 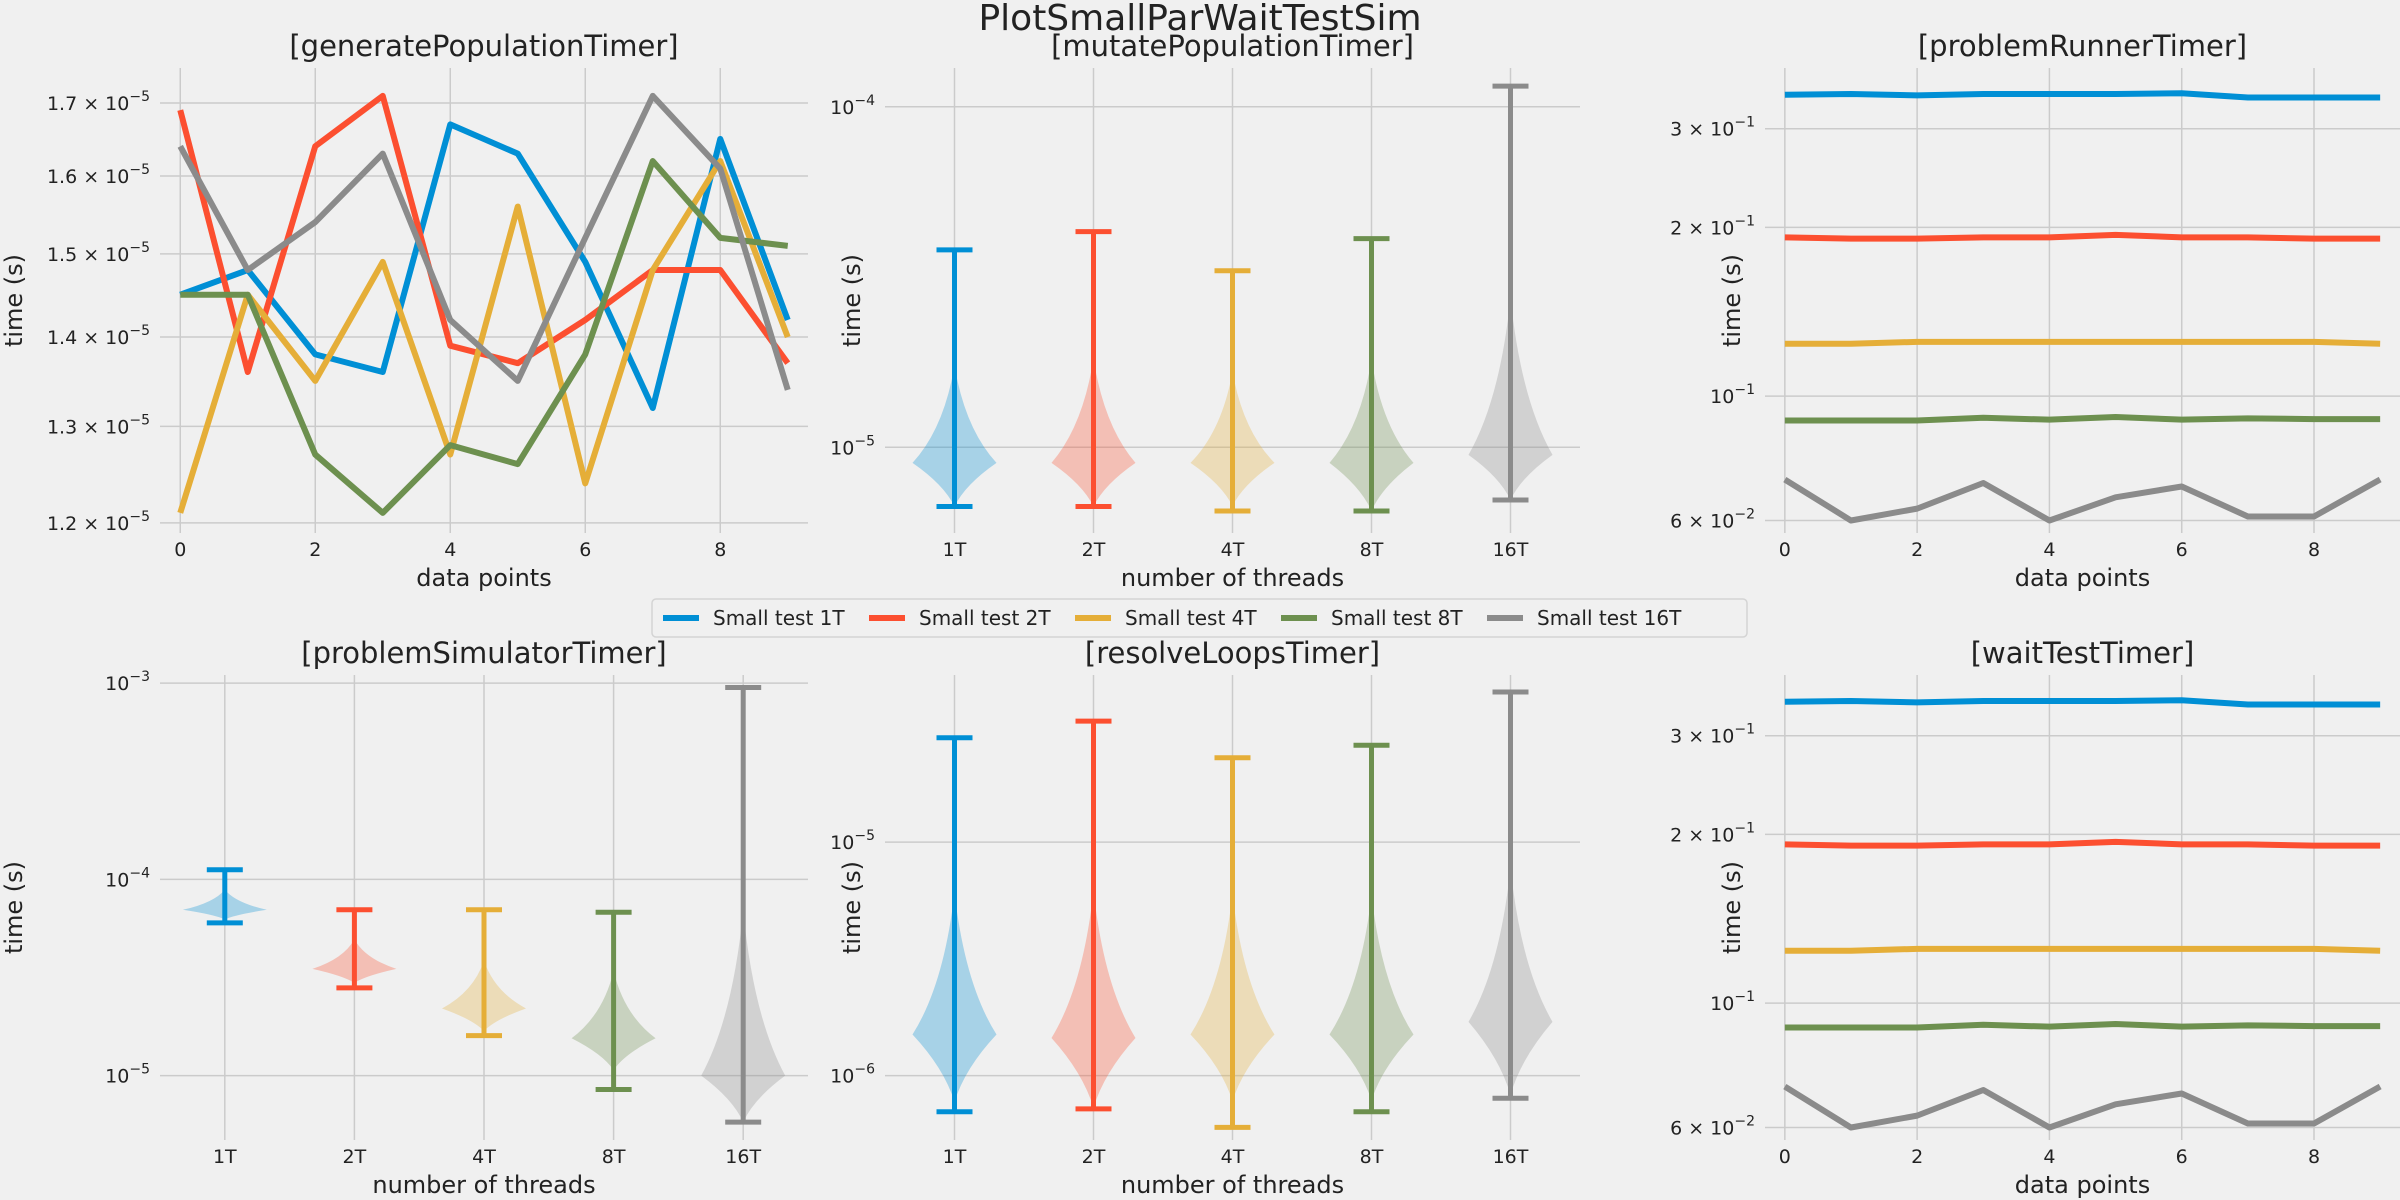 I want to click on subplot-title: [mutatePopulationTimer], so click(x=1232, y=46).